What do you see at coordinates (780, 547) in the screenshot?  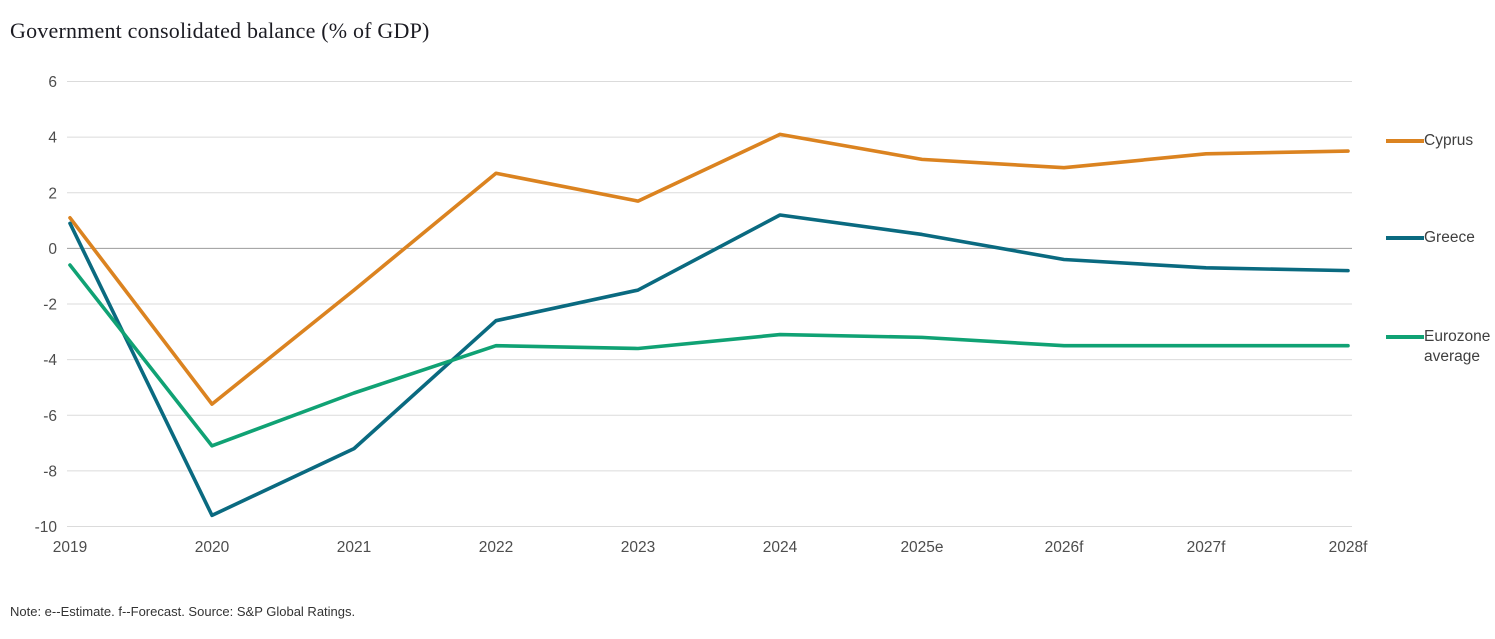 I see `x-tick-label: 2024` at bounding box center [780, 547].